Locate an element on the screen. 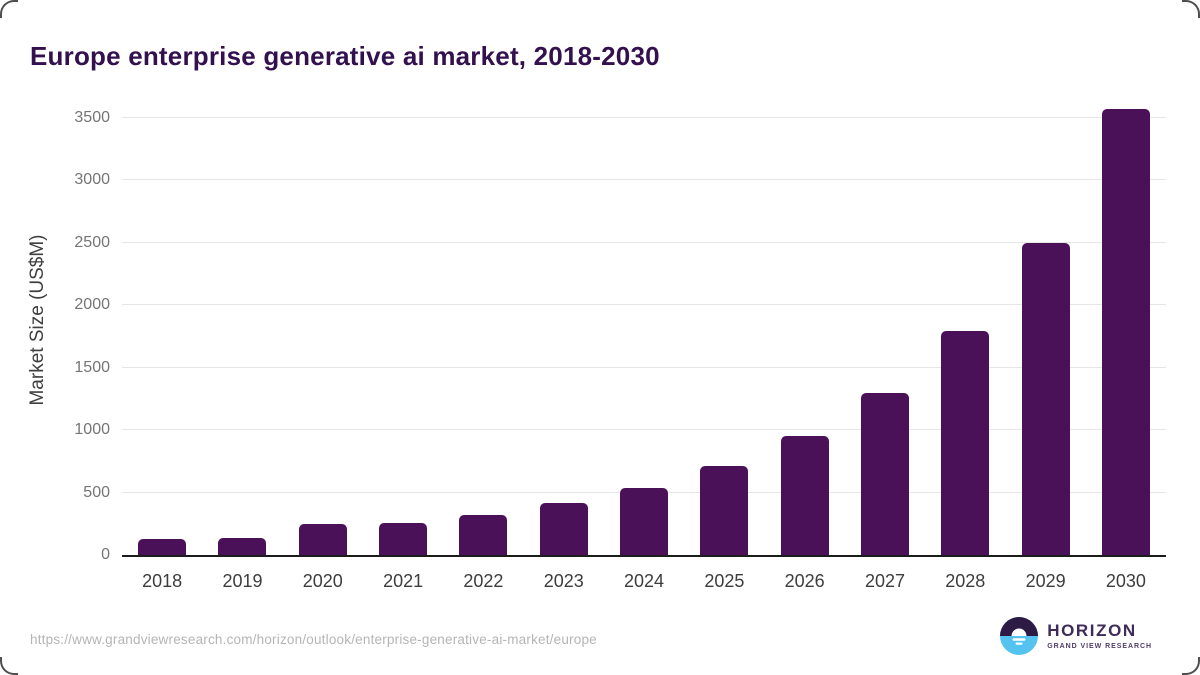 Image resolution: width=1200 pixels, height=675 pixels. x-tick-label-2027: 2027 is located at coordinates (884, 581).